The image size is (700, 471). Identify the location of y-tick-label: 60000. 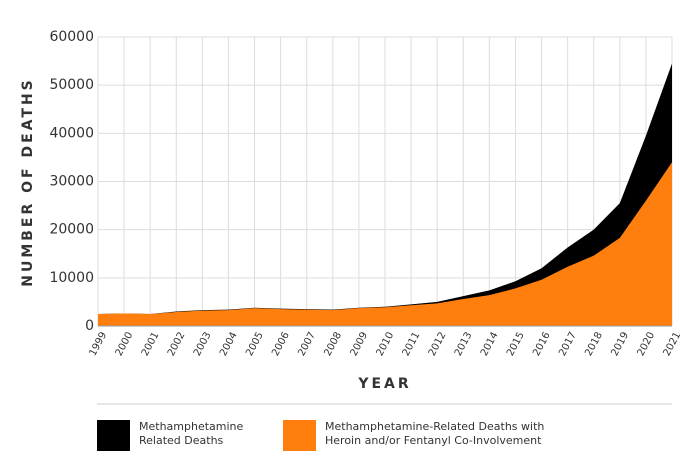
(71, 37).